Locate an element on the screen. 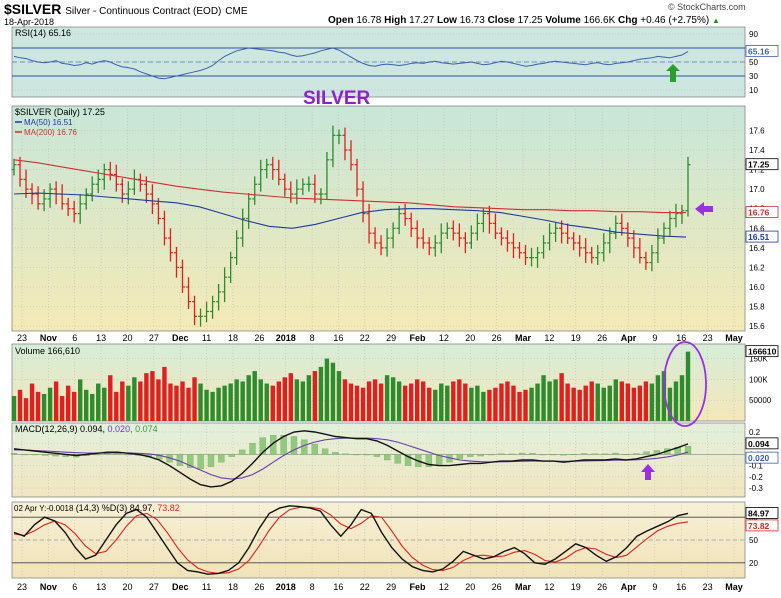  x-tick-label-top: 2018 is located at coordinates (286, 338).